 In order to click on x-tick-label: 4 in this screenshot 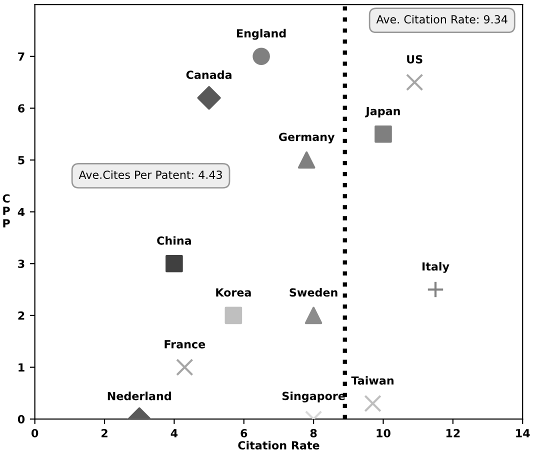, I will do `click(174, 433)`.